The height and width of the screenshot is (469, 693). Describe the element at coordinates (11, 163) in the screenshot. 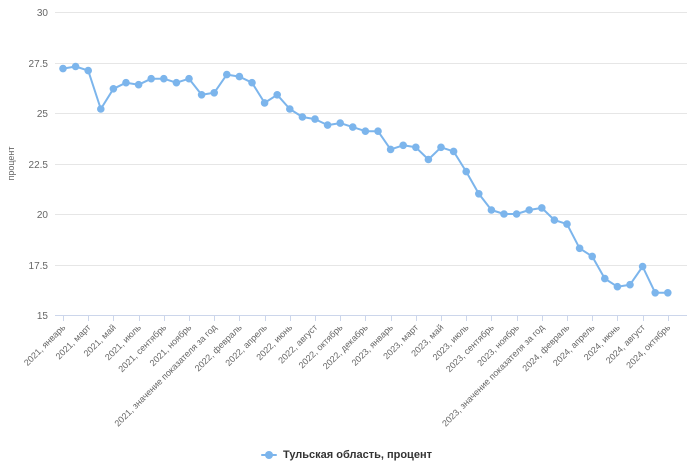

I see `y-axis-title: процент` at that location.